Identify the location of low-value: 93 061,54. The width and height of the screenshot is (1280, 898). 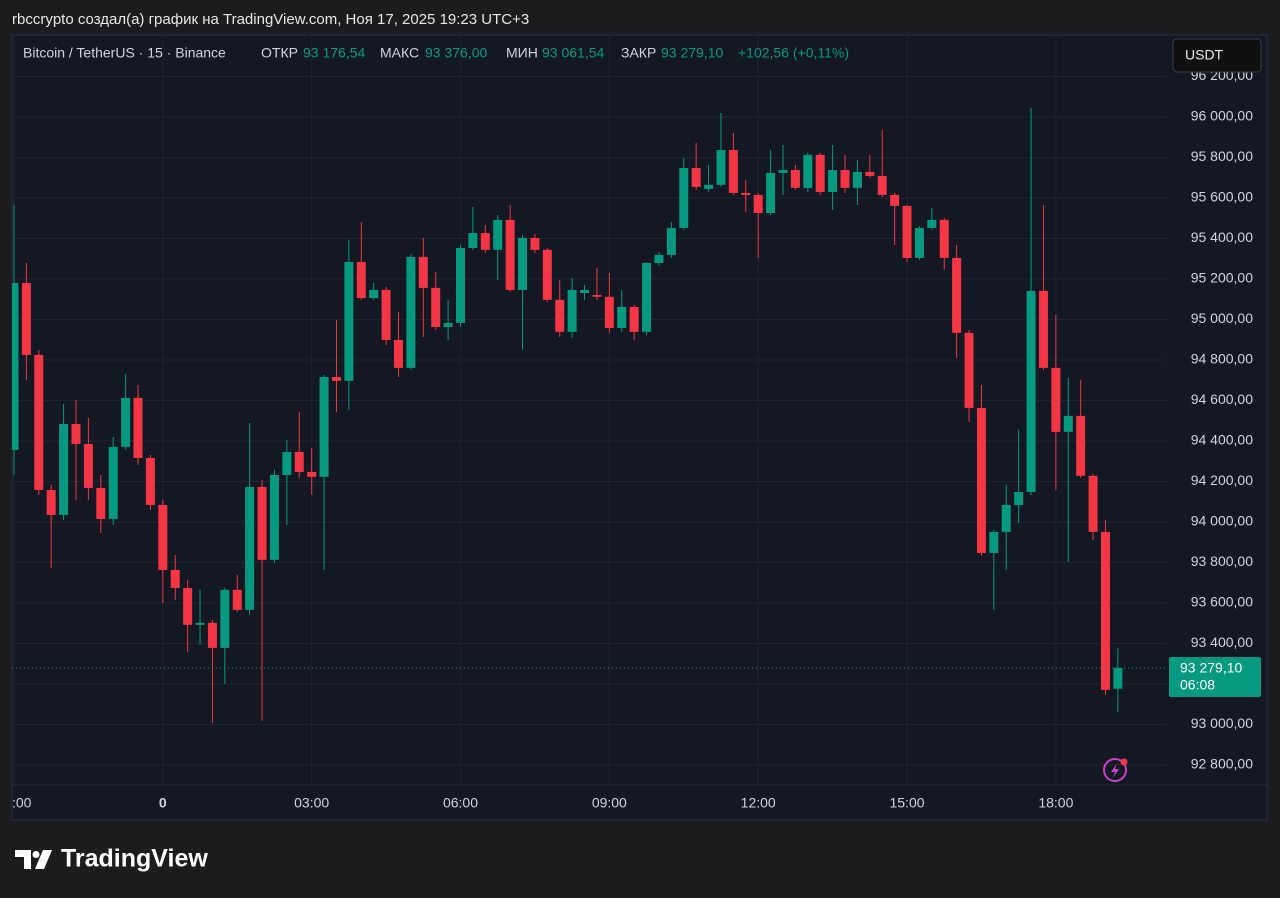
(573, 53).